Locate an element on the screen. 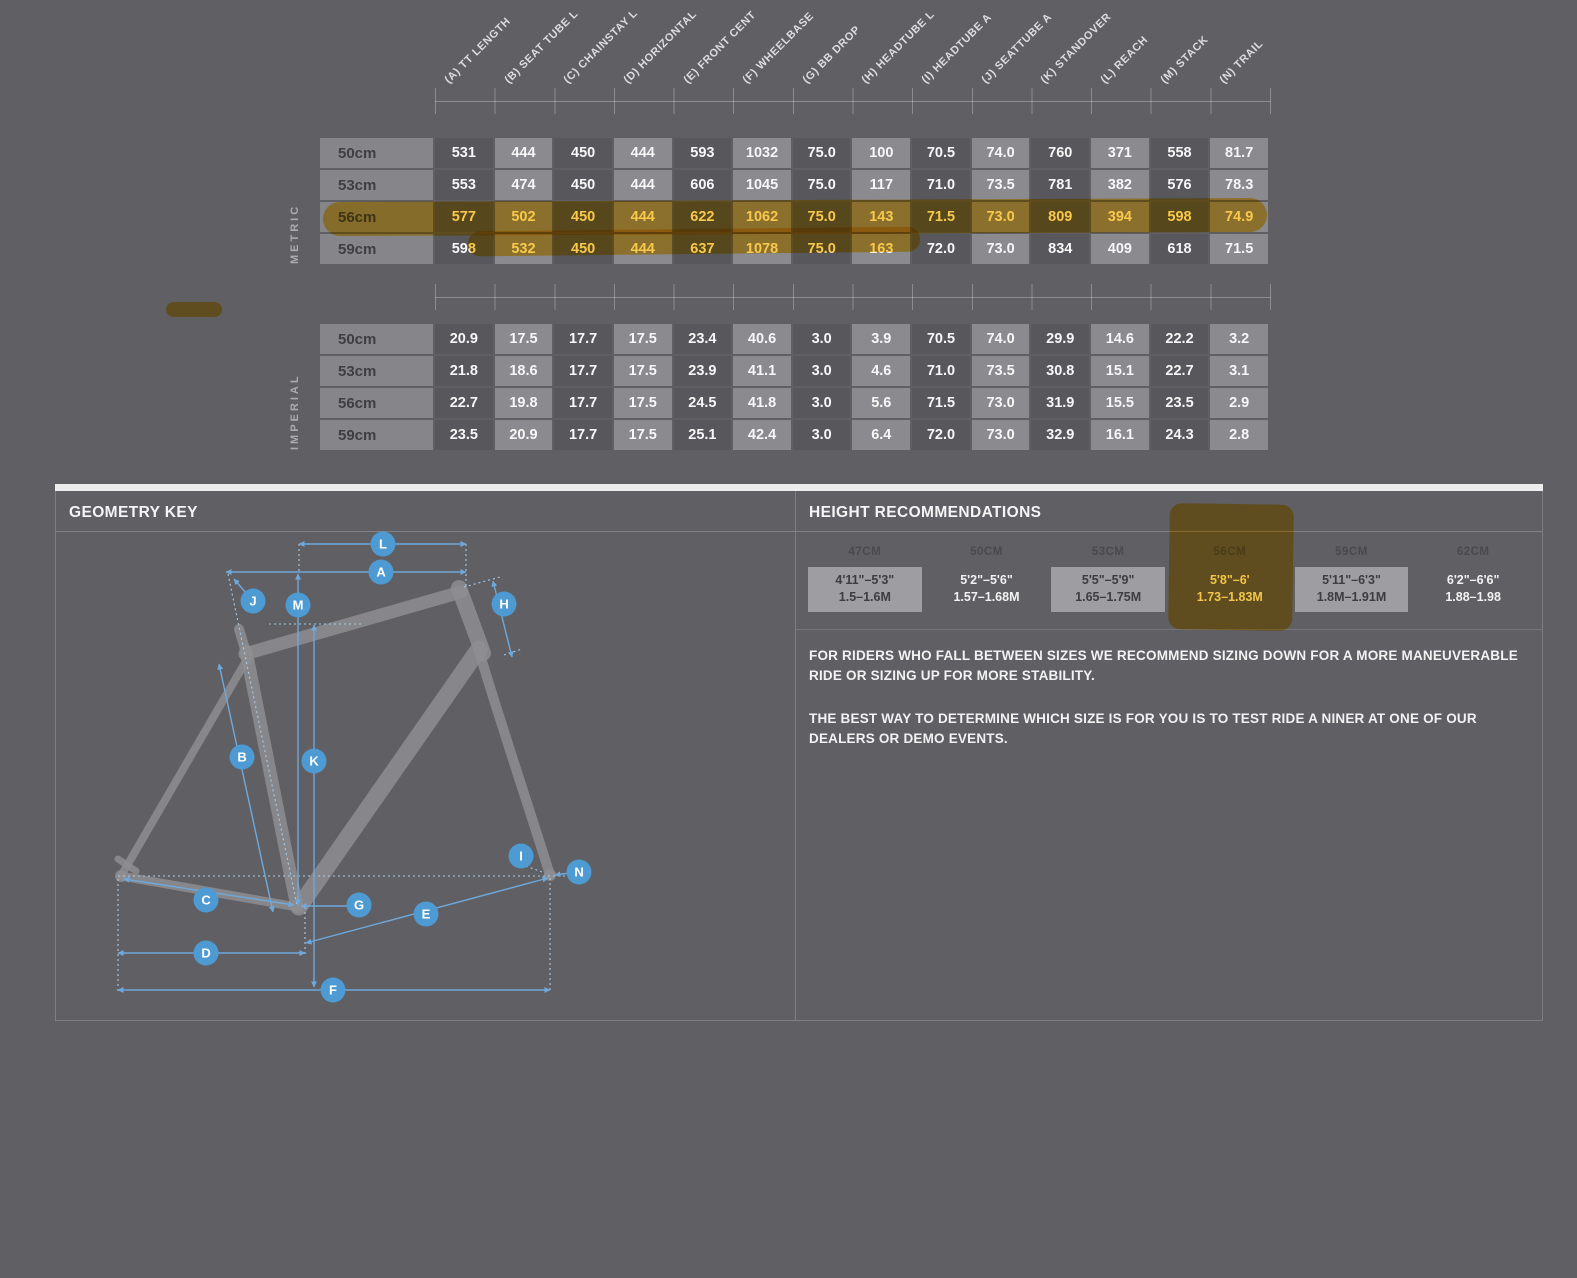  column-header: (M) STACK is located at coordinates (1184, 59).